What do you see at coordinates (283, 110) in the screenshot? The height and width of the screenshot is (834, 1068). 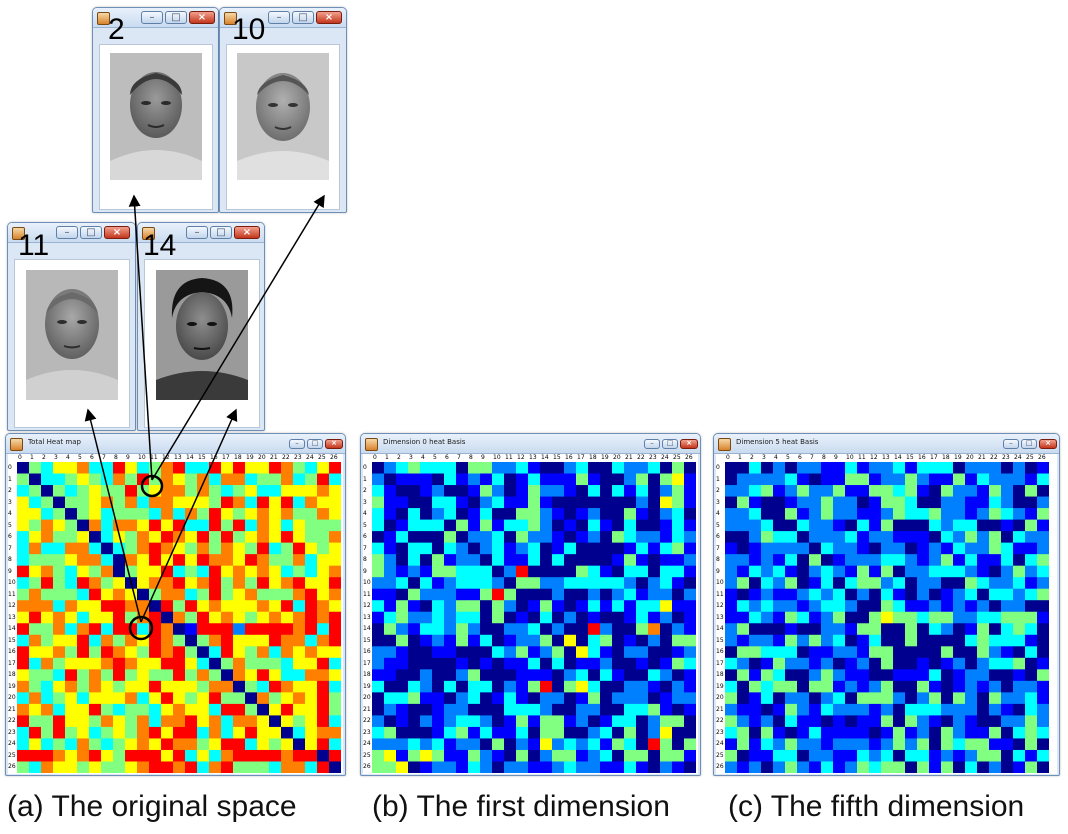 I see `face-window-10: – □ × 10` at bounding box center [283, 110].